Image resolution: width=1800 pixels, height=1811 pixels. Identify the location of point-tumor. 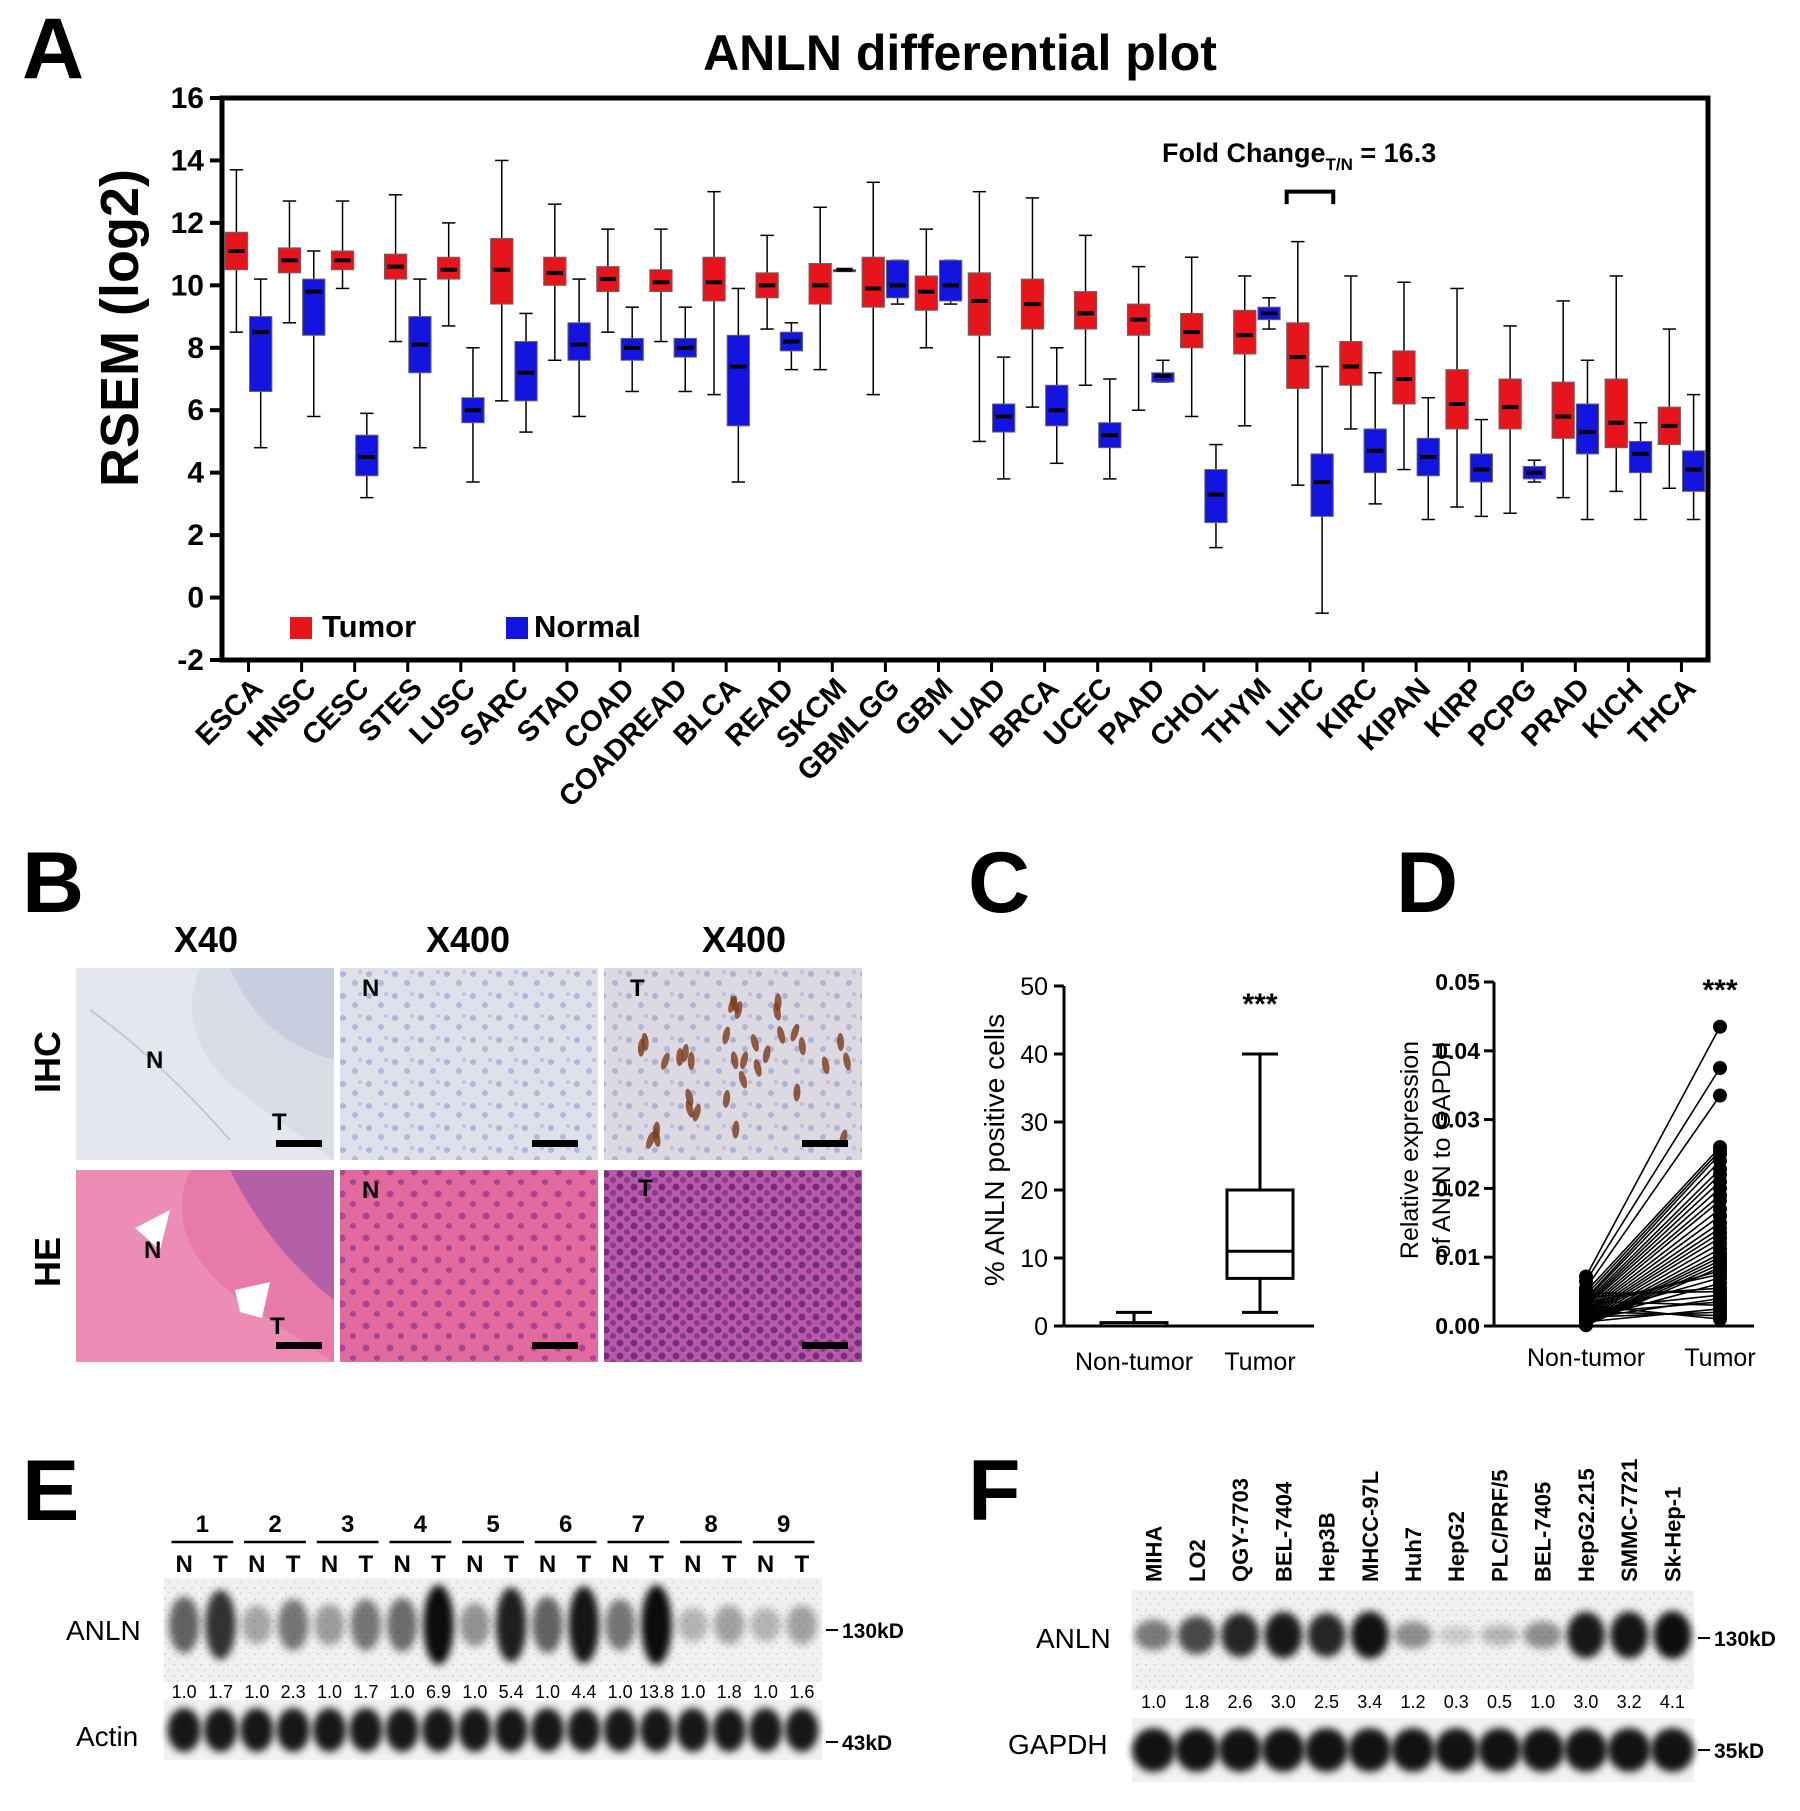
(1720, 1068).